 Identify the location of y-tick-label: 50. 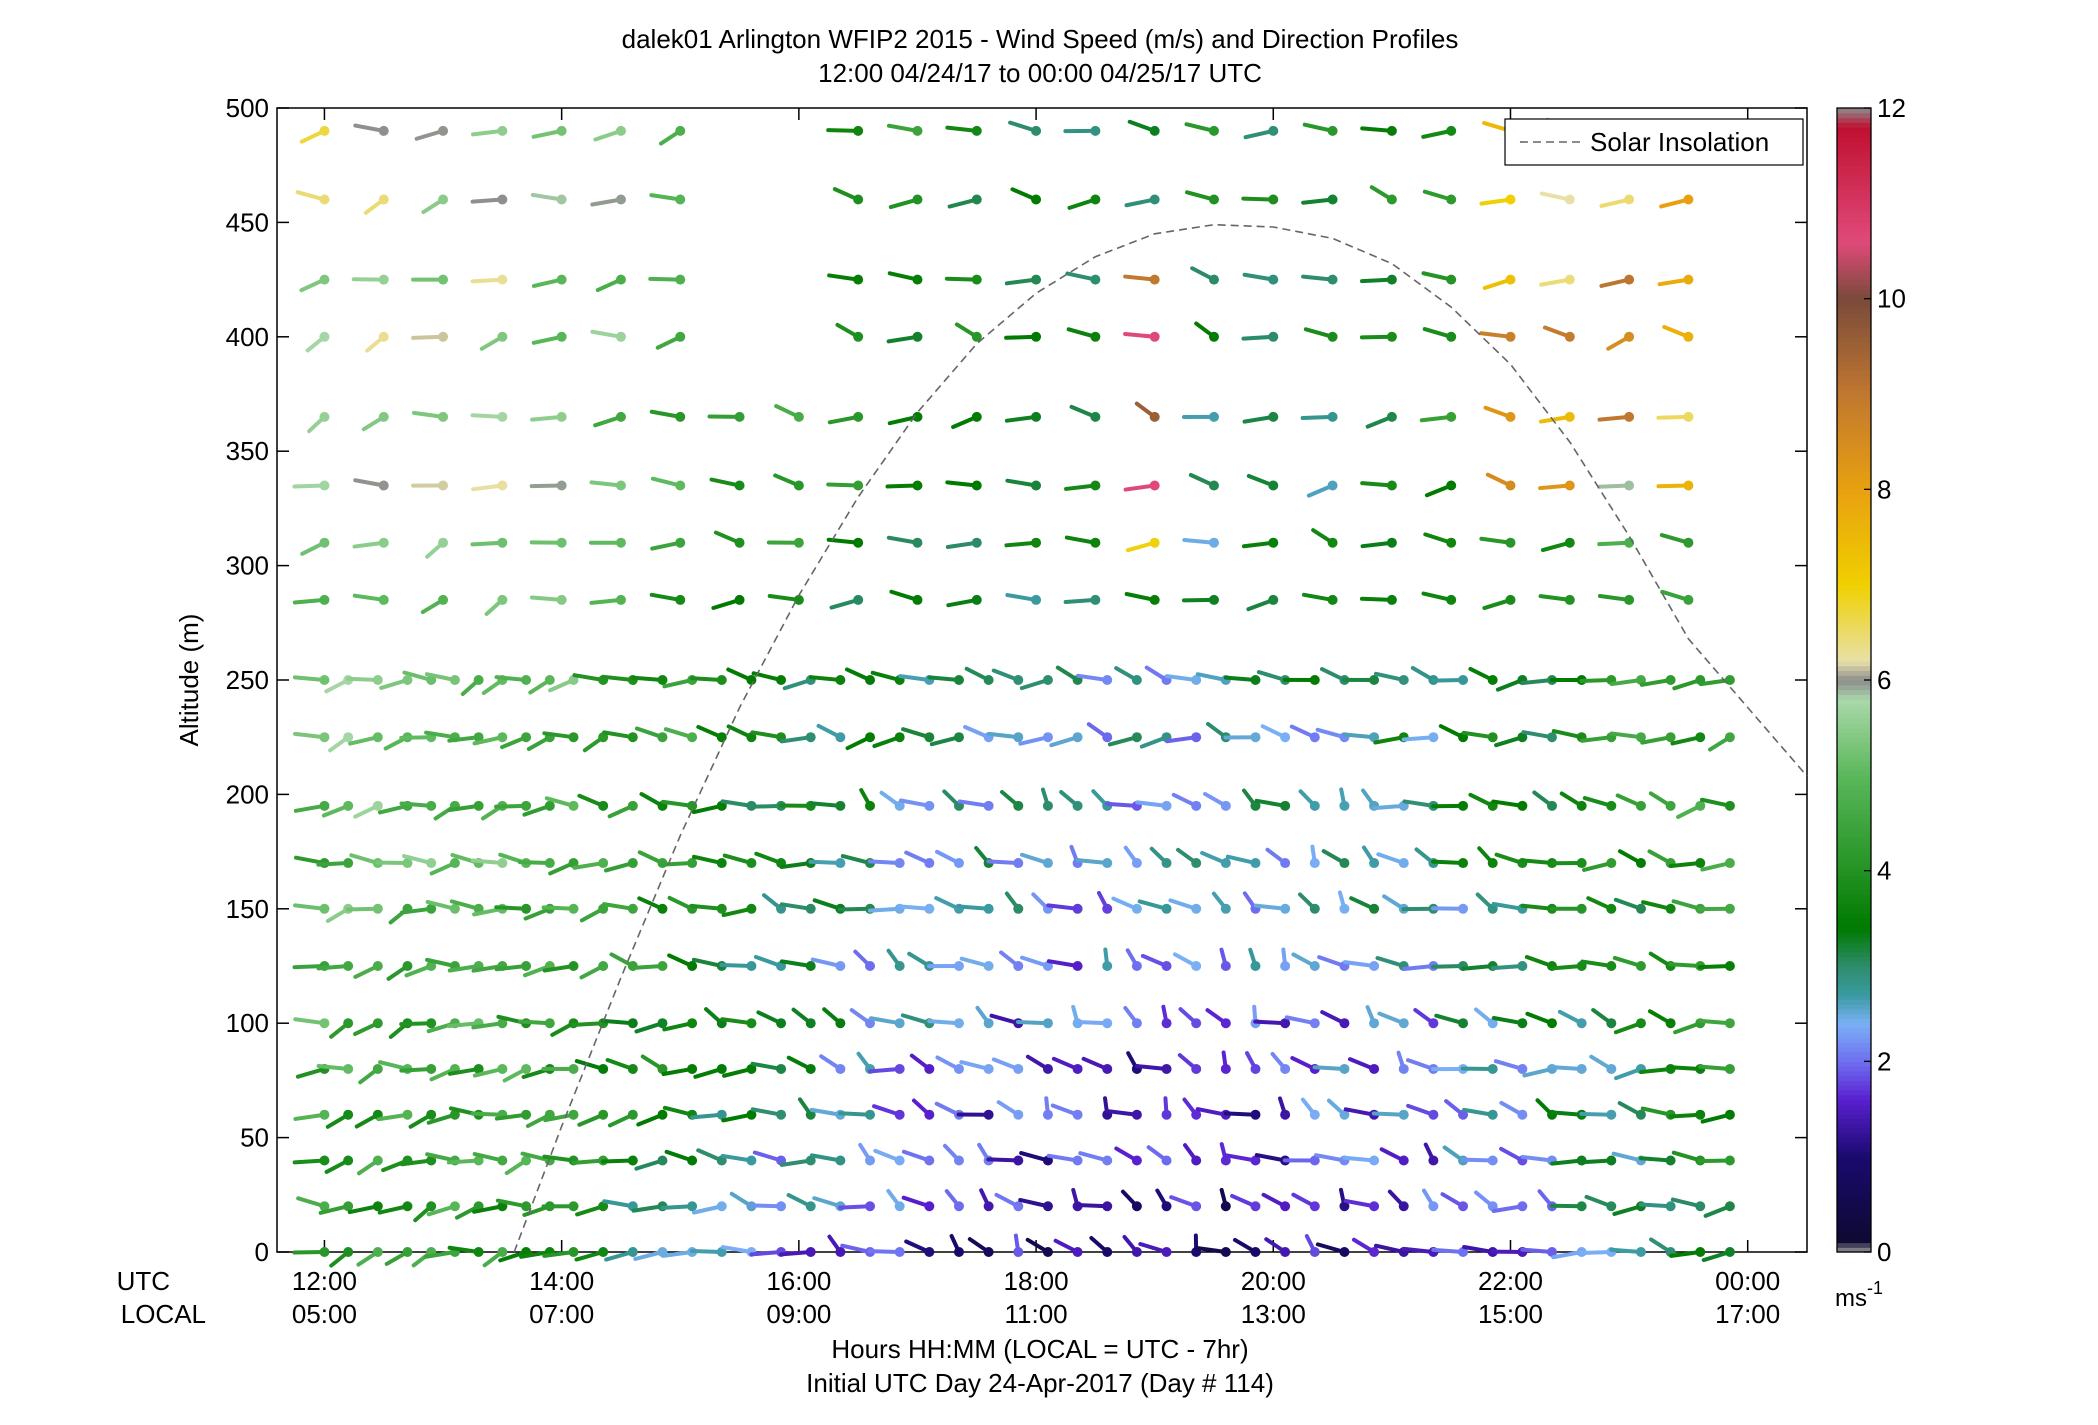
(254, 1138).